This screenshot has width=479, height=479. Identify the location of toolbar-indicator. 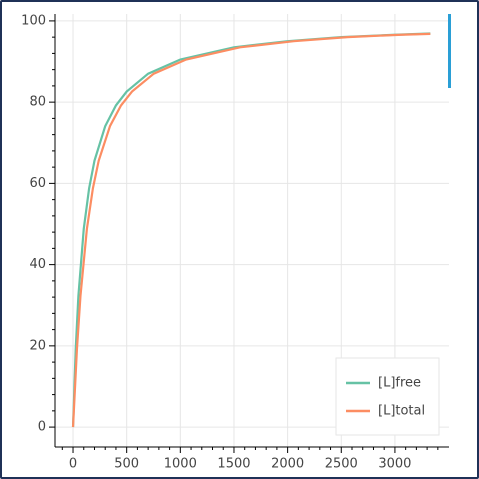
(449, 51).